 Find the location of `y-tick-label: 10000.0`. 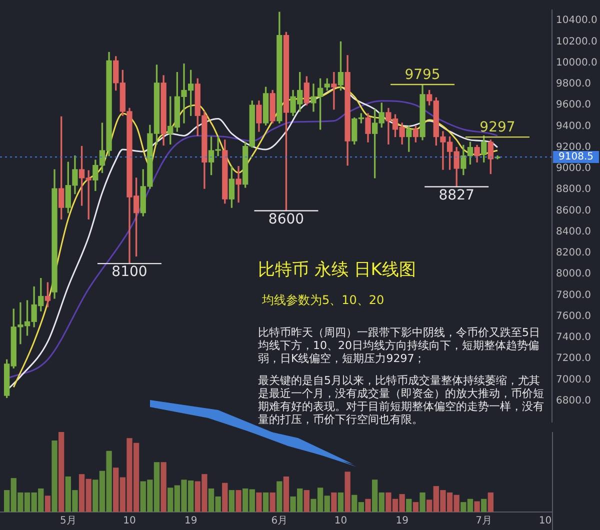

y-tick-label: 10000.0 is located at coordinates (577, 62).